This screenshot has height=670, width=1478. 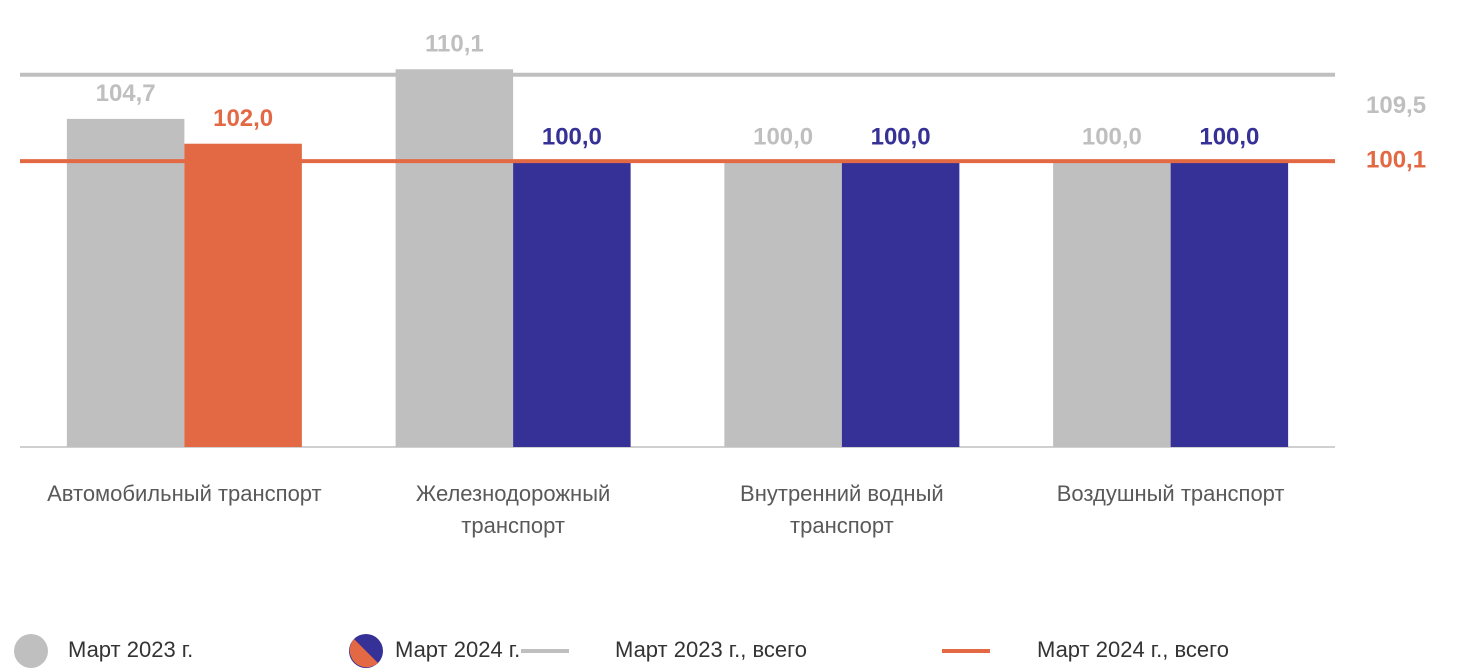 I want to click on legend-label: Март 2023 г., всего, so click(x=711, y=649).